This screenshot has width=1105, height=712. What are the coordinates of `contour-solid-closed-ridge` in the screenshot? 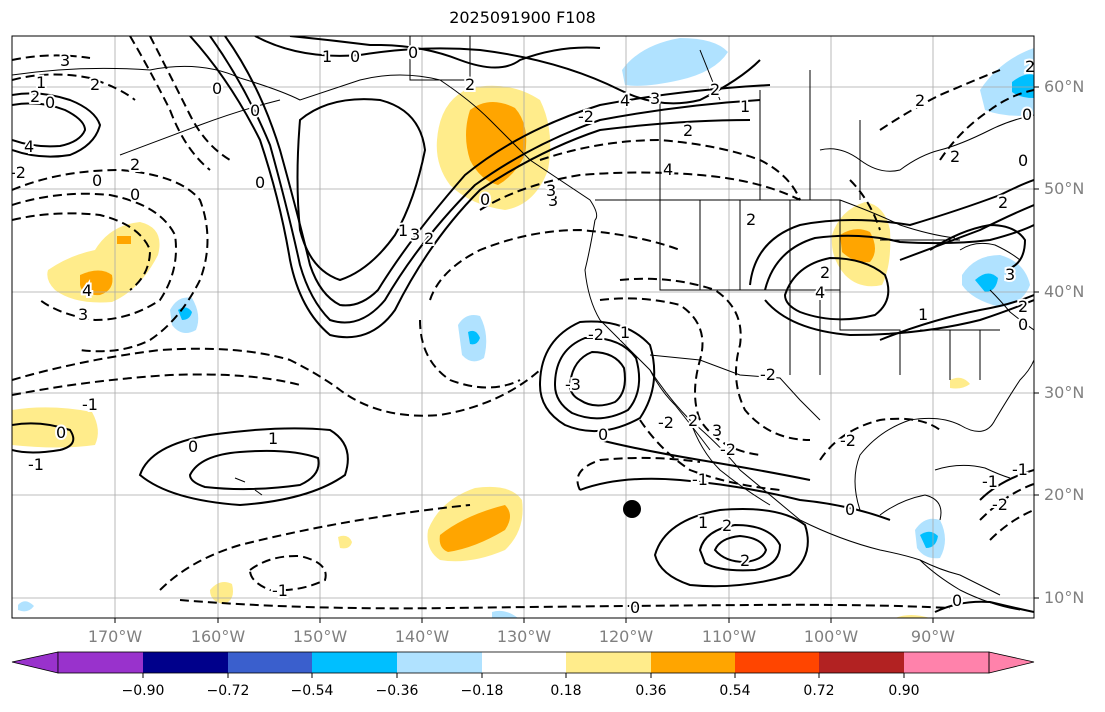 It's located at (361, 190).